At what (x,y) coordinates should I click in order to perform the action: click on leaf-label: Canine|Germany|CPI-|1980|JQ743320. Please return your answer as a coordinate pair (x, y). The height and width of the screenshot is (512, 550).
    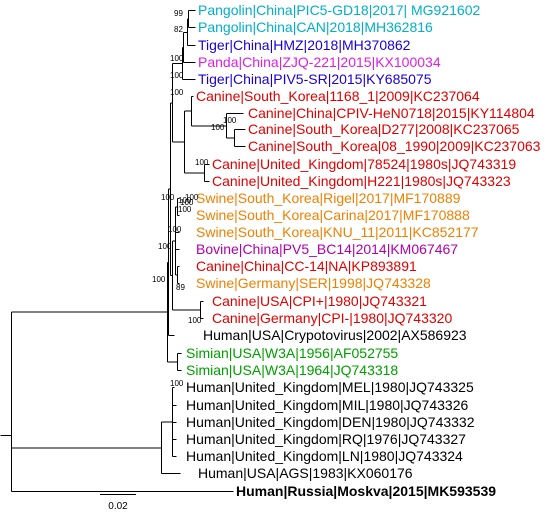
    Looking at the image, I should click on (332, 318).